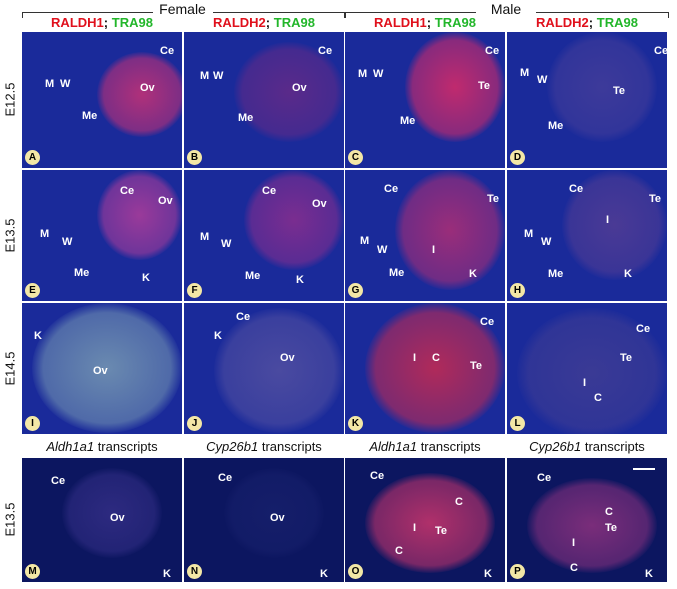 The image size is (677, 589). What do you see at coordinates (32, 290) in the screenshot?
I see `panel-letter: E` at bounding box center [32, 290].